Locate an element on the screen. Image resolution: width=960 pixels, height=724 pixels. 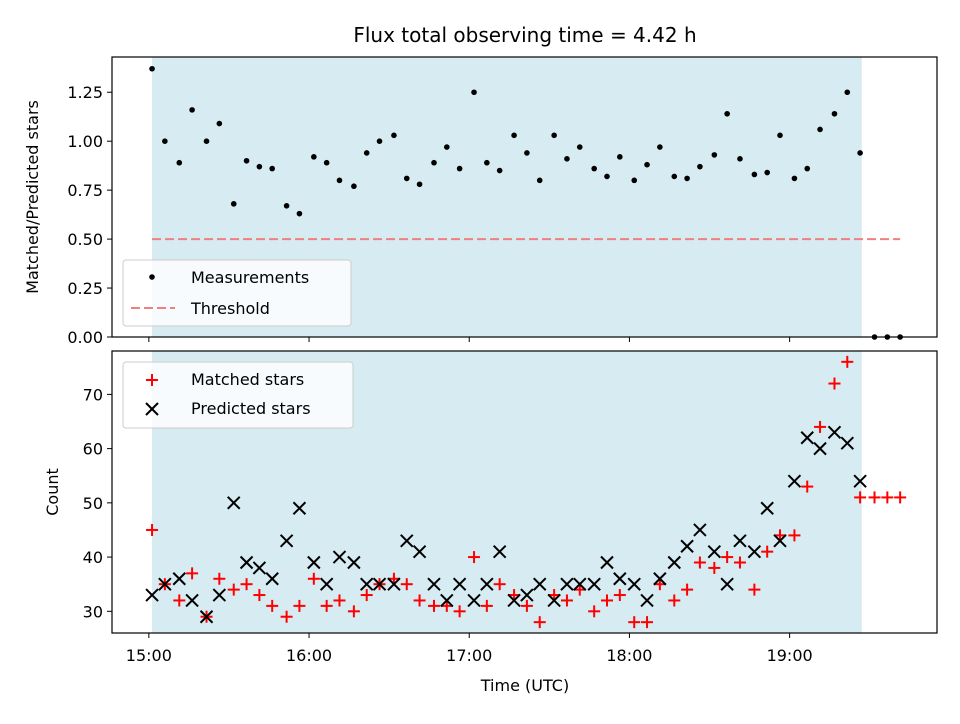
bottom-x-tick-label: 17:00 is located at coordinates (469, 655).